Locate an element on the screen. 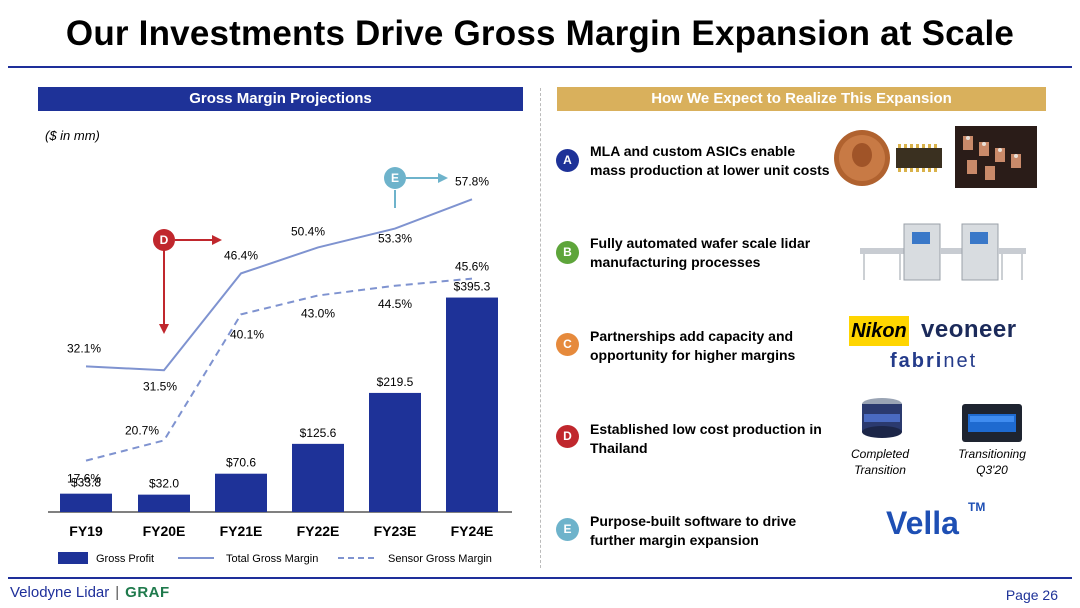 The height and width of the screenshot is (608, 1080). marker-e-badge-letter: E is located at coordinates (395, 178).